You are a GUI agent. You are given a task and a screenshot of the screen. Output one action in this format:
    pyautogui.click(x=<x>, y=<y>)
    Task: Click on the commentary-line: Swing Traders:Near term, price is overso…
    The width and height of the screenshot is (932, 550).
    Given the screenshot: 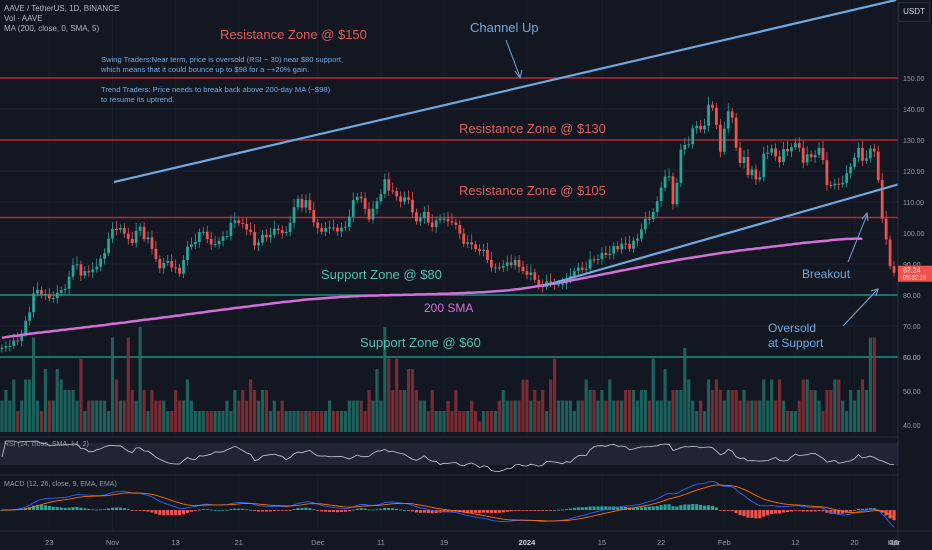 What is the action you would take?
    pyautogui.click(x=222, y=59)
    